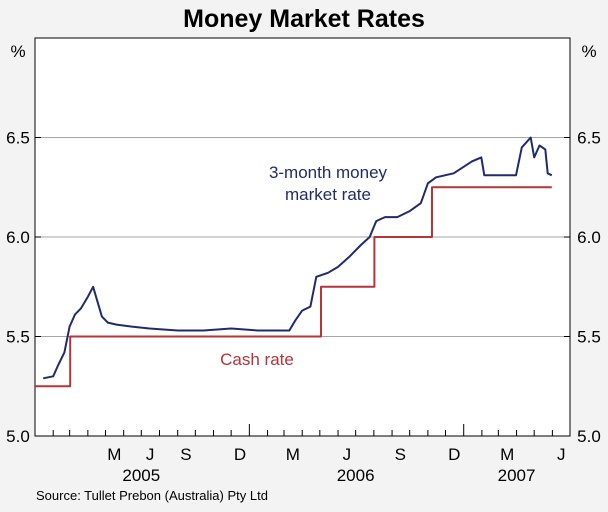  What do you see at coordinates (328, 194) in the screenshot?
I see `annotation-money-market-line2: market rate` at bounding box center [328, 194].